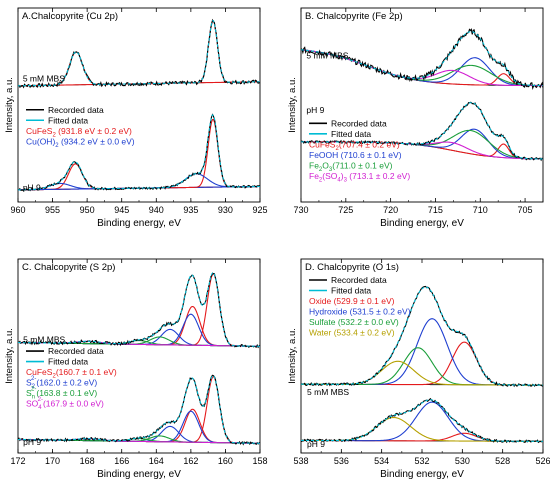 Image resolution: width=550 pixels, height=495 pixels. Describe the element at coordinates (542, 461) in the screenshot. I see `x-tick-label: 526` at that location.